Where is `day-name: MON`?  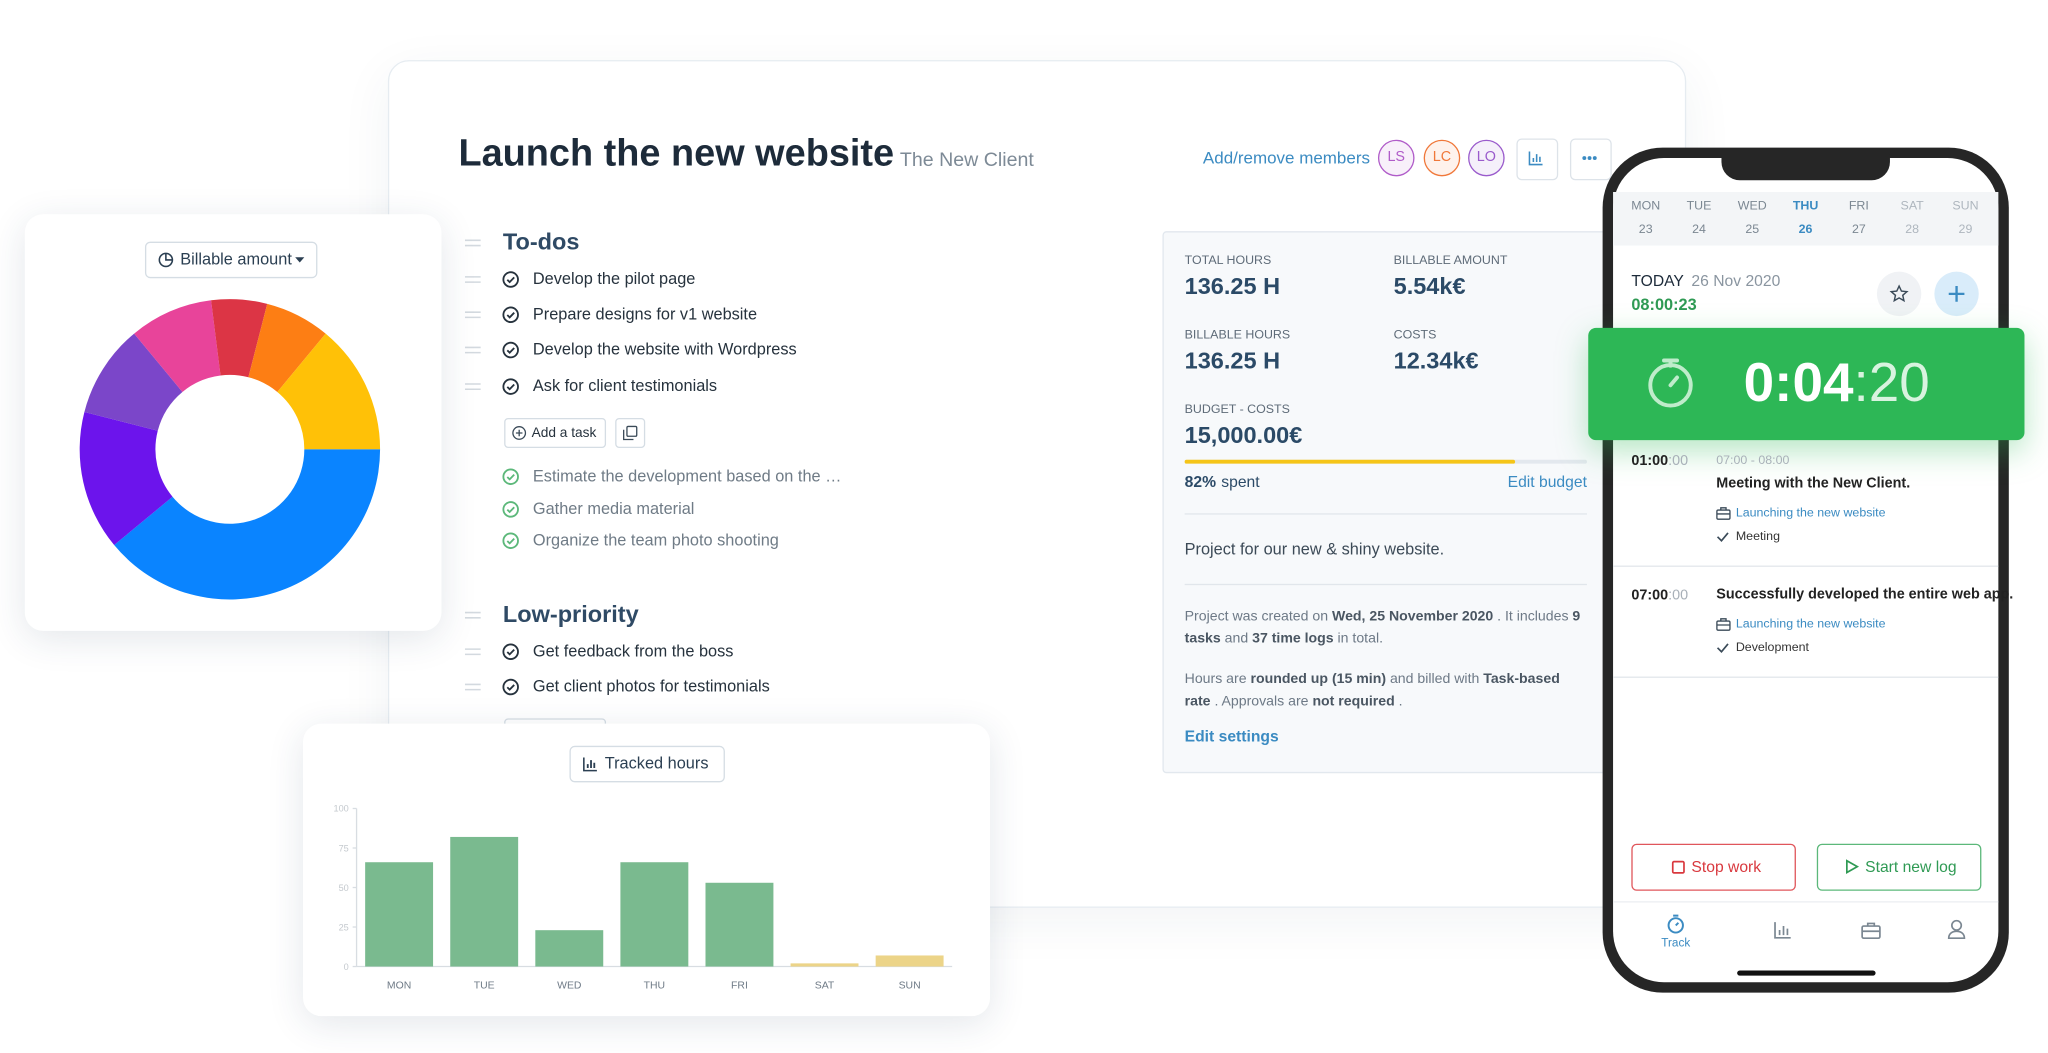
day-name: MON is located at coordinates (1646, 206).